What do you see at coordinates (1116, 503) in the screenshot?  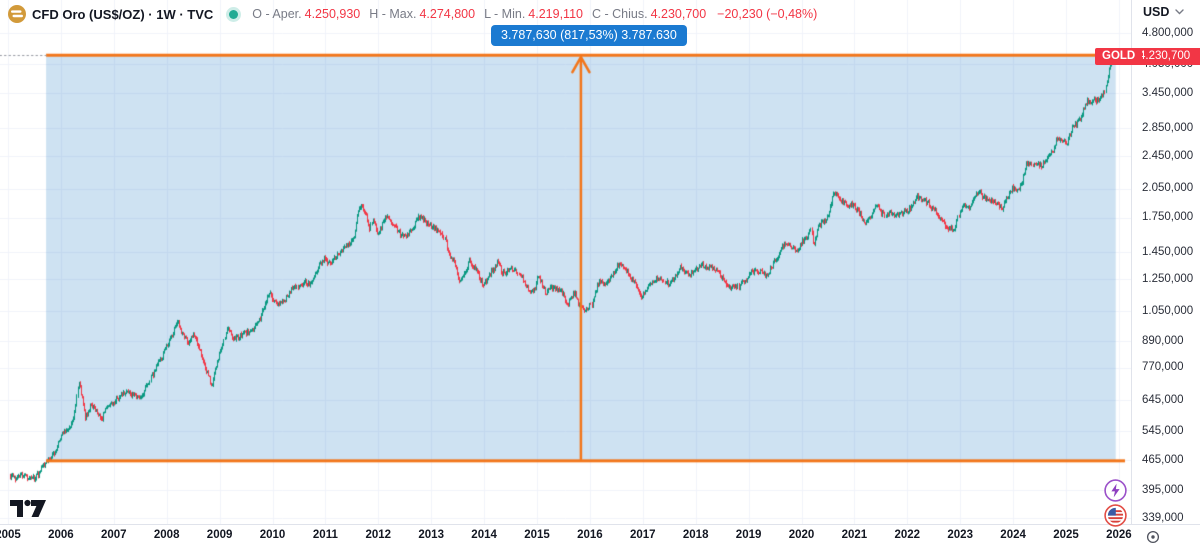 I see `badge-column` at bounding box center [1116, 503].